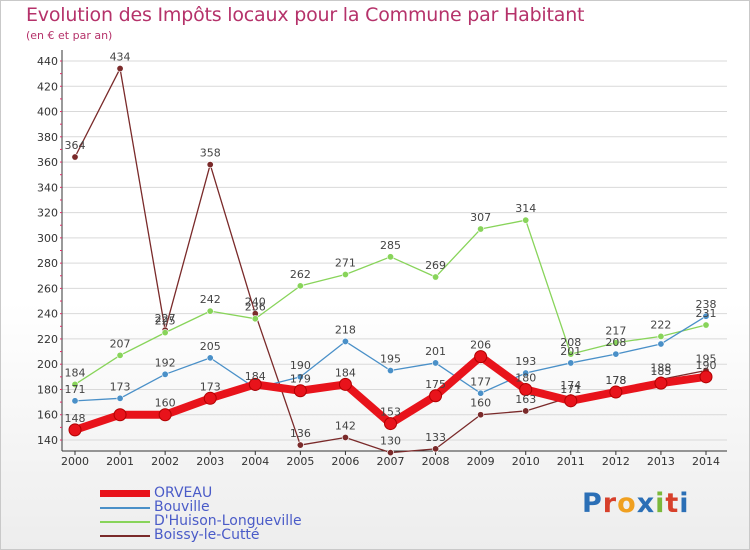 Image resolution: width=750 pixels, height=550 pixels. Describe the element at coordinates (125, 522) in the screenshot. I see `legend-swatch-dhuison` at that location.